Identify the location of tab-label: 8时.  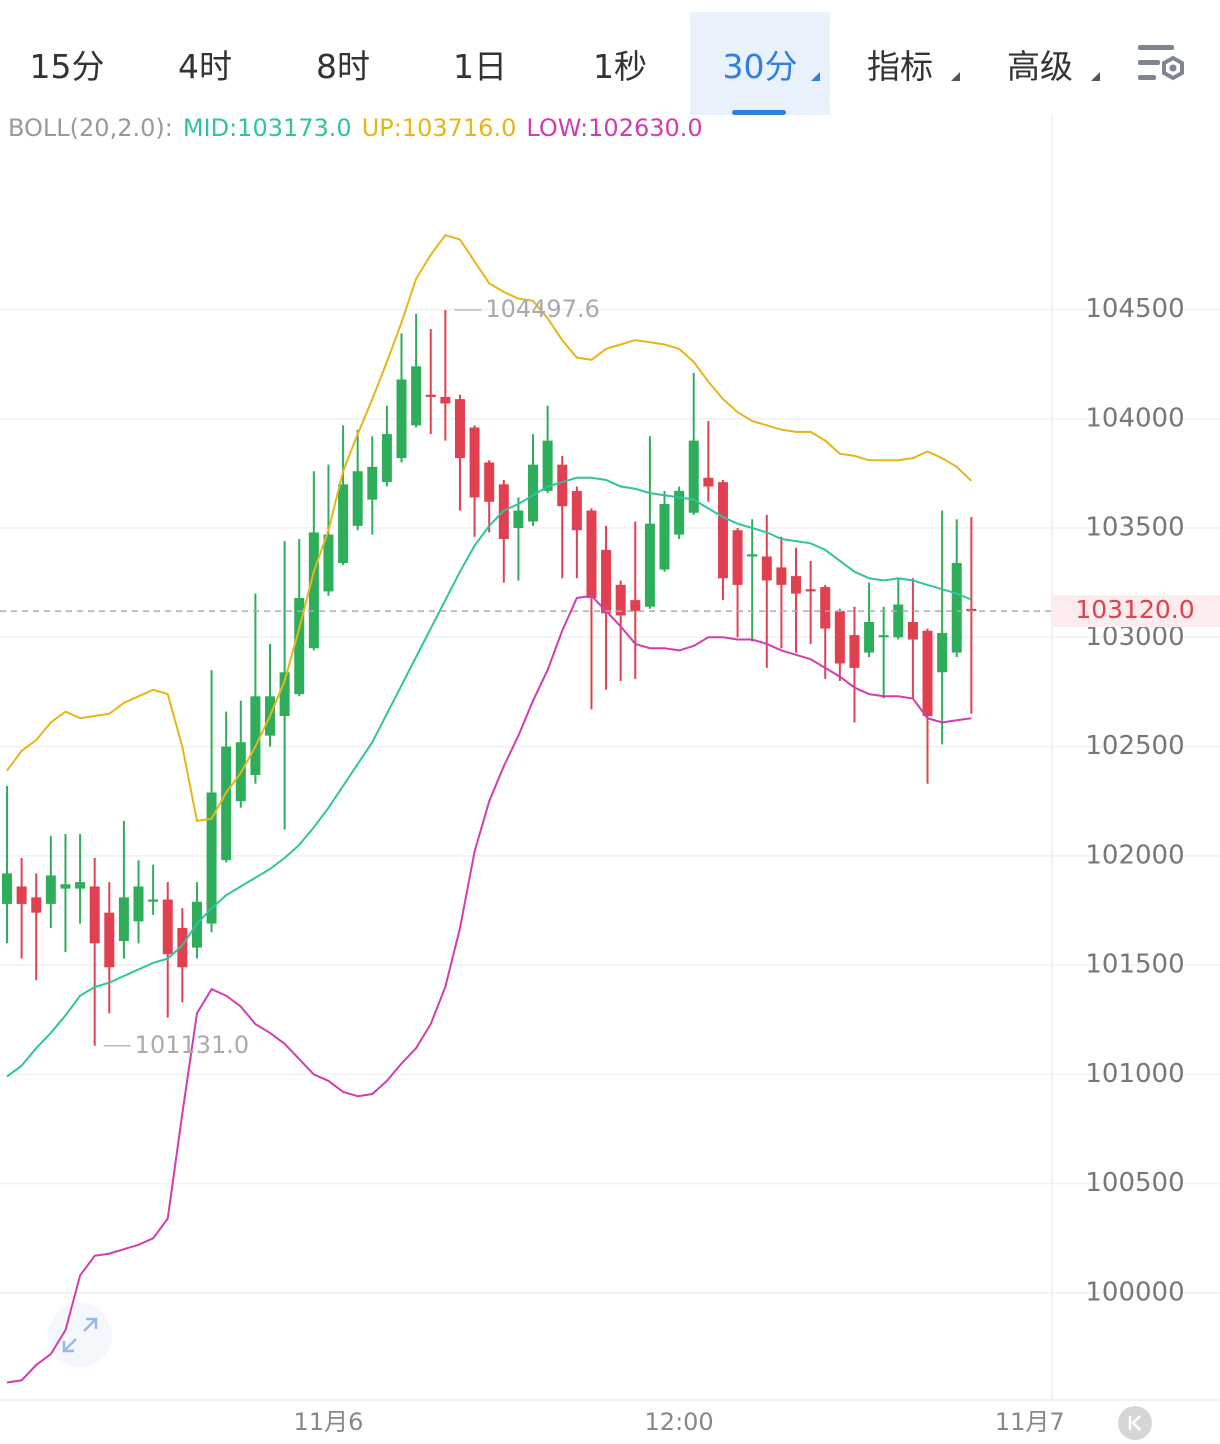
(343, 66).